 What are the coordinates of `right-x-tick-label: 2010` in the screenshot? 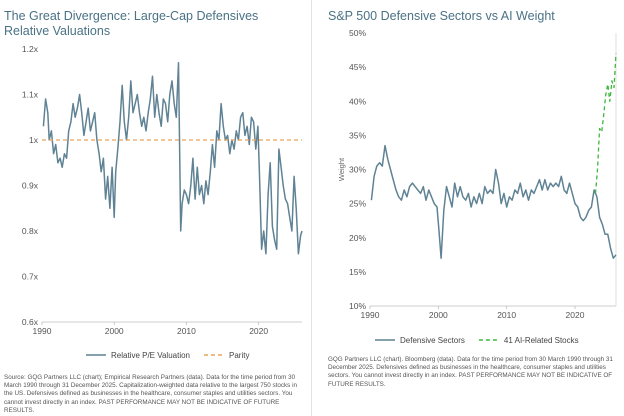 It's located at (506, 315).